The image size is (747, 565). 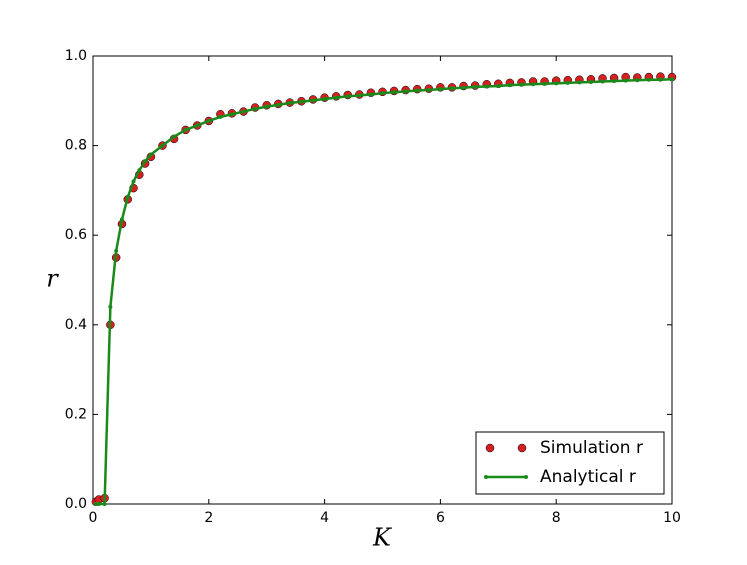 What do you see at coordinates (591, 448) in the screenshot?
I see `legend-label: Simulation r` at bounding box center [591, 448].